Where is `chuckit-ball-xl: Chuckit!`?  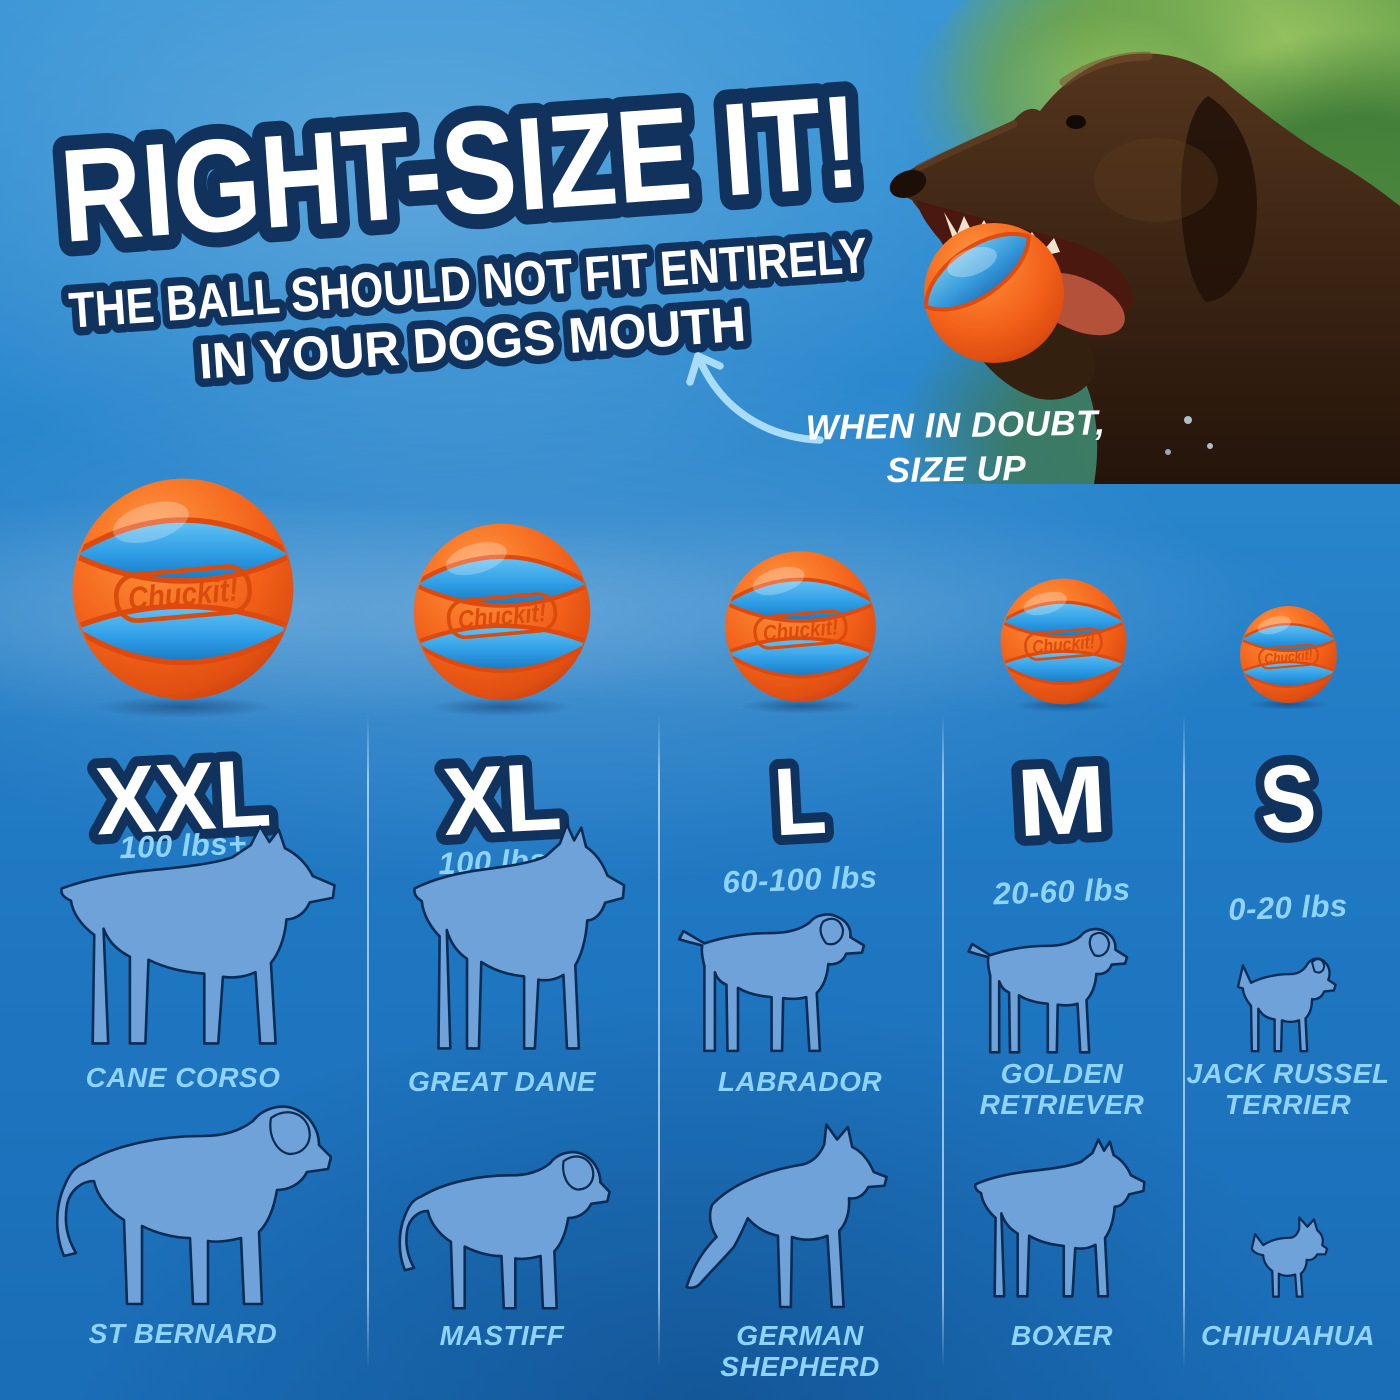
chuckit-ball-xl: Chuckit! is located at coordinates (502, 612).